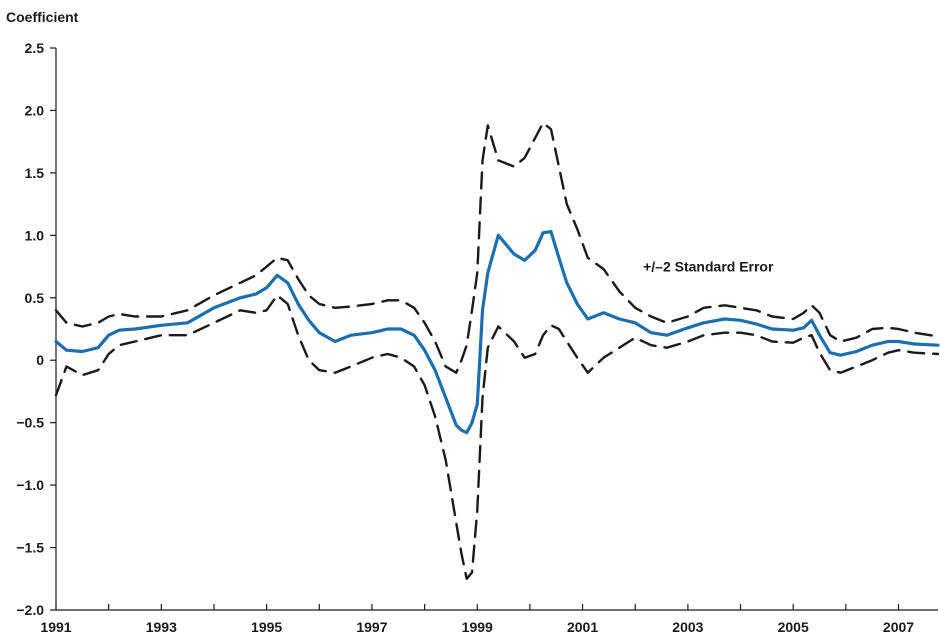 The image size is (940, 637). What do you see at coordinates (898, 627) in the screenshot?
I see `x-tick-label: 2007` at bounding box center [898, 627].